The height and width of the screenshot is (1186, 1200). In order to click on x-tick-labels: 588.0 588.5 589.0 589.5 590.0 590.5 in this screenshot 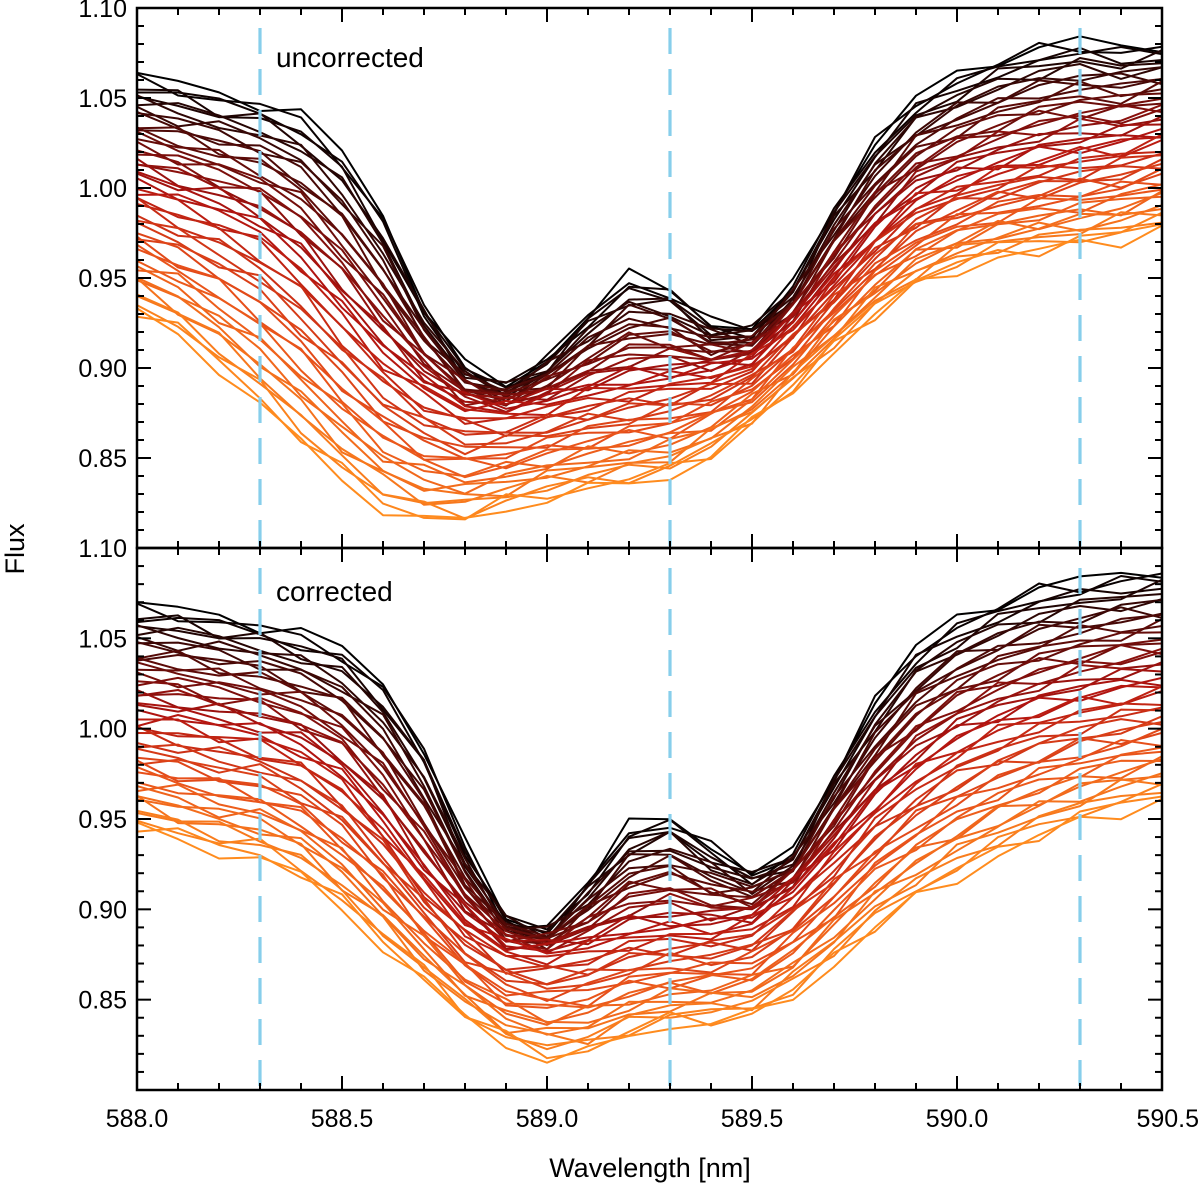, I will do `click(652, 1119)`.